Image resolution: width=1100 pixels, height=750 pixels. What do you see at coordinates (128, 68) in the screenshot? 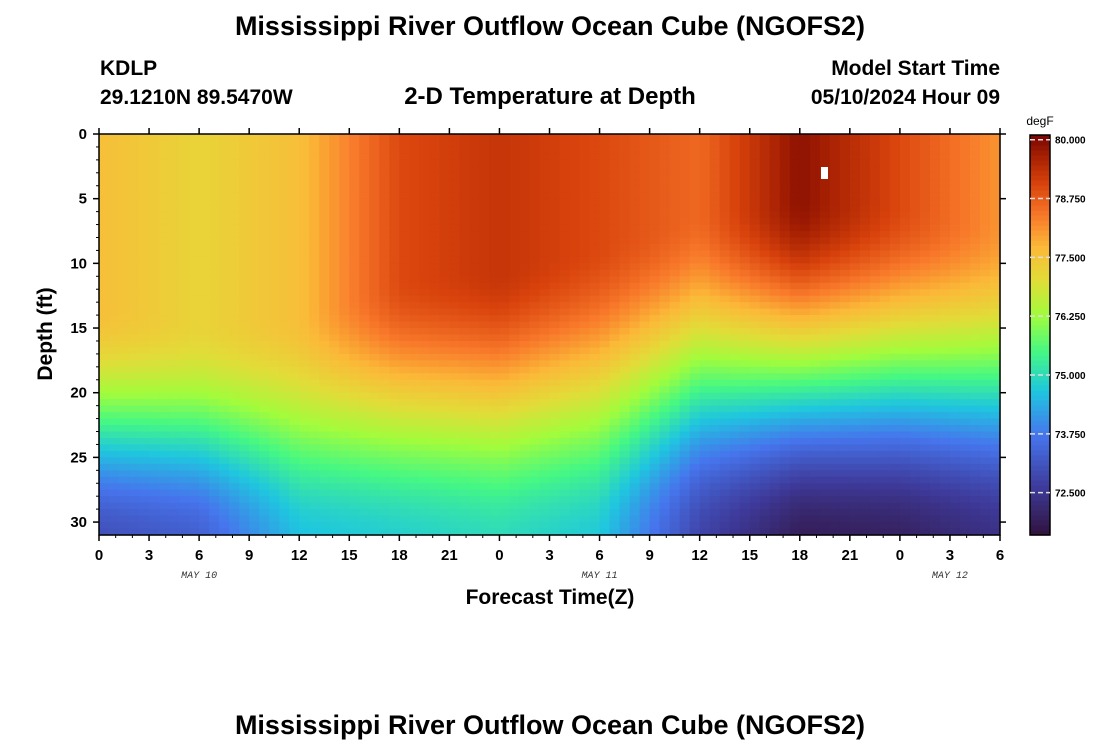
I see `station-id: KDLP` at bounding box center [128, 68].